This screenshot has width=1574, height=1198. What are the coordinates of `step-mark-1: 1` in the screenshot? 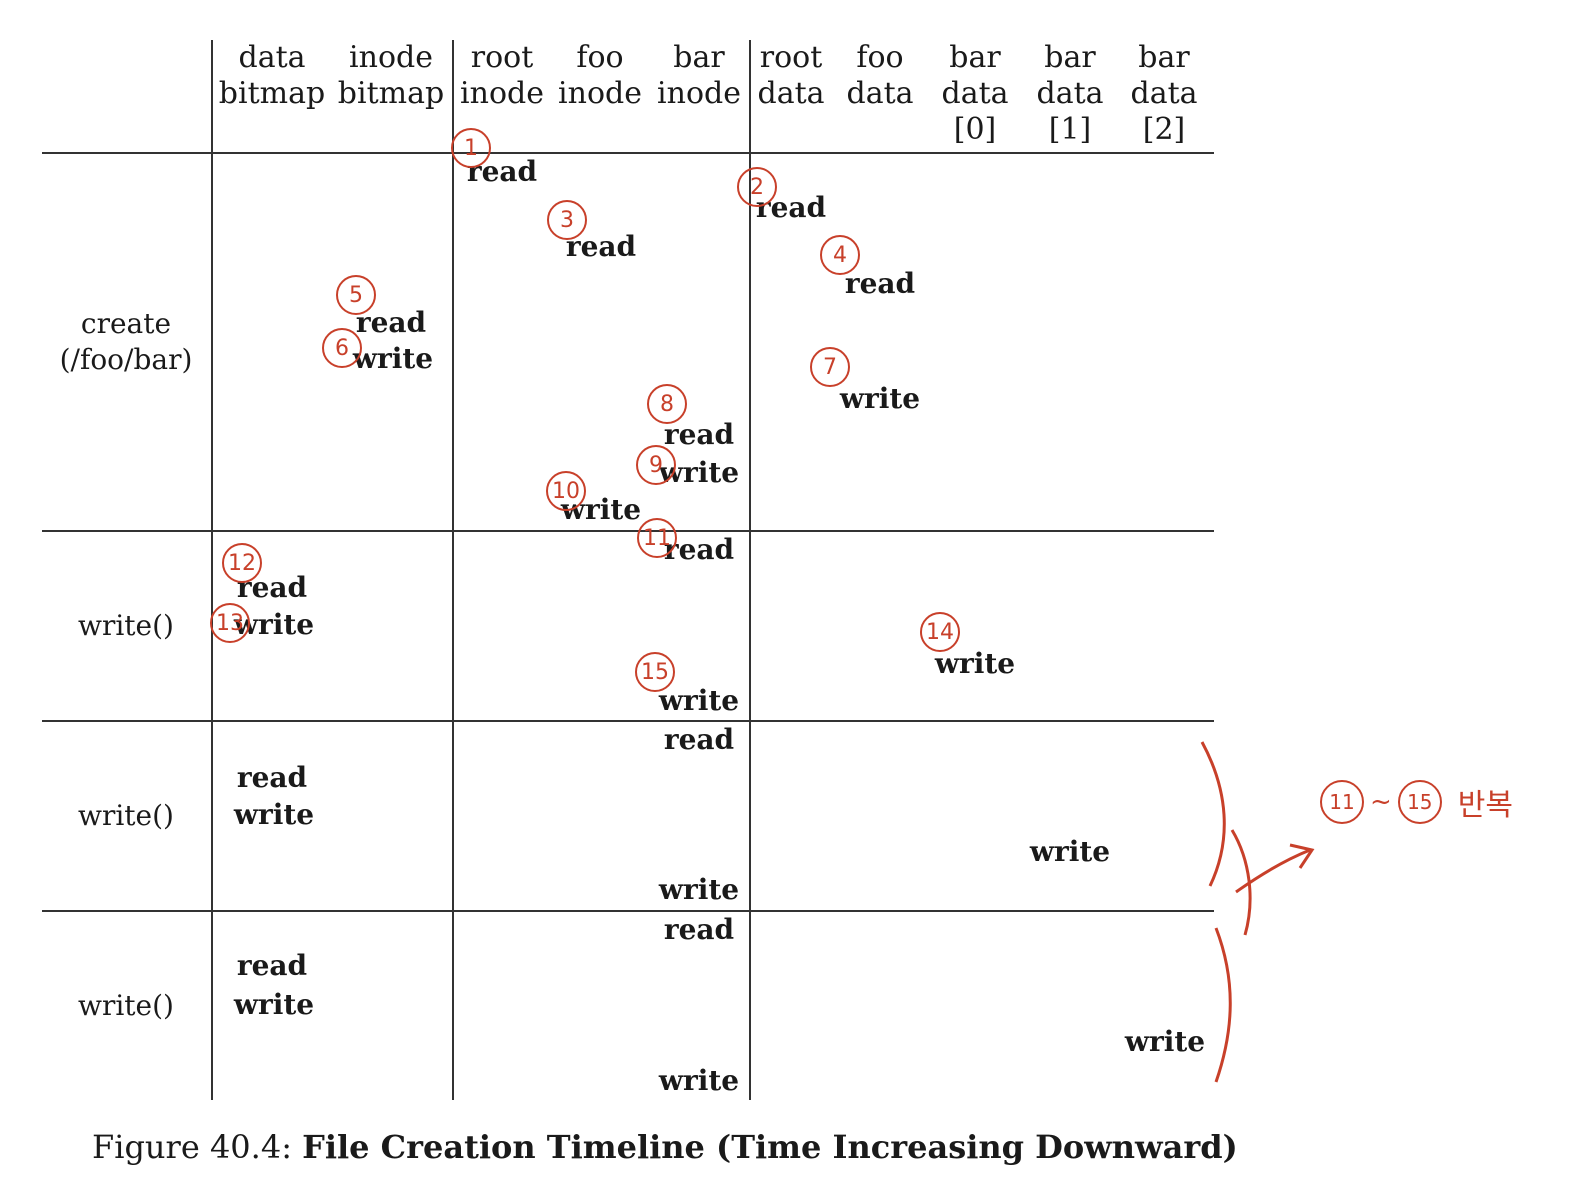 It's located at (471, 148).